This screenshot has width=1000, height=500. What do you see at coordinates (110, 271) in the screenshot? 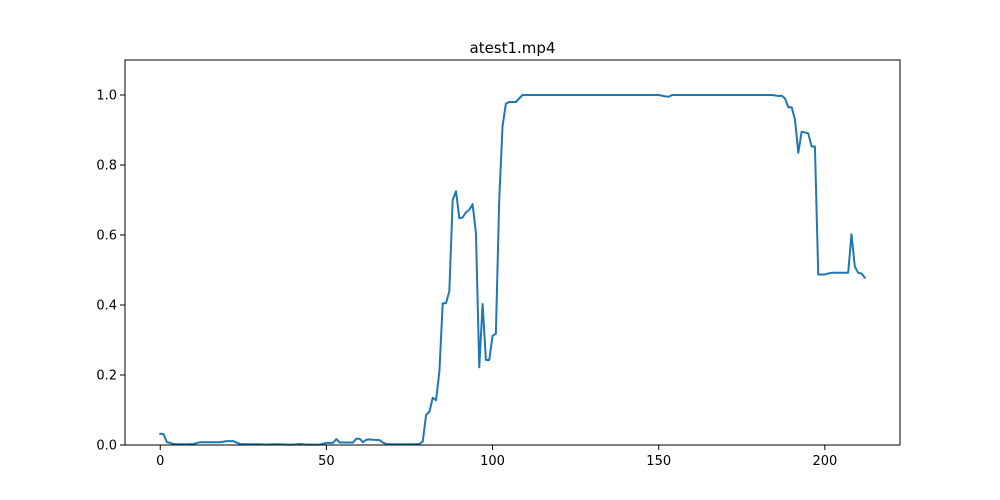
I see `y-axis: 0.0 0.2 0.4 0.6 0.8 1.0` at bounding box center [110, 271].